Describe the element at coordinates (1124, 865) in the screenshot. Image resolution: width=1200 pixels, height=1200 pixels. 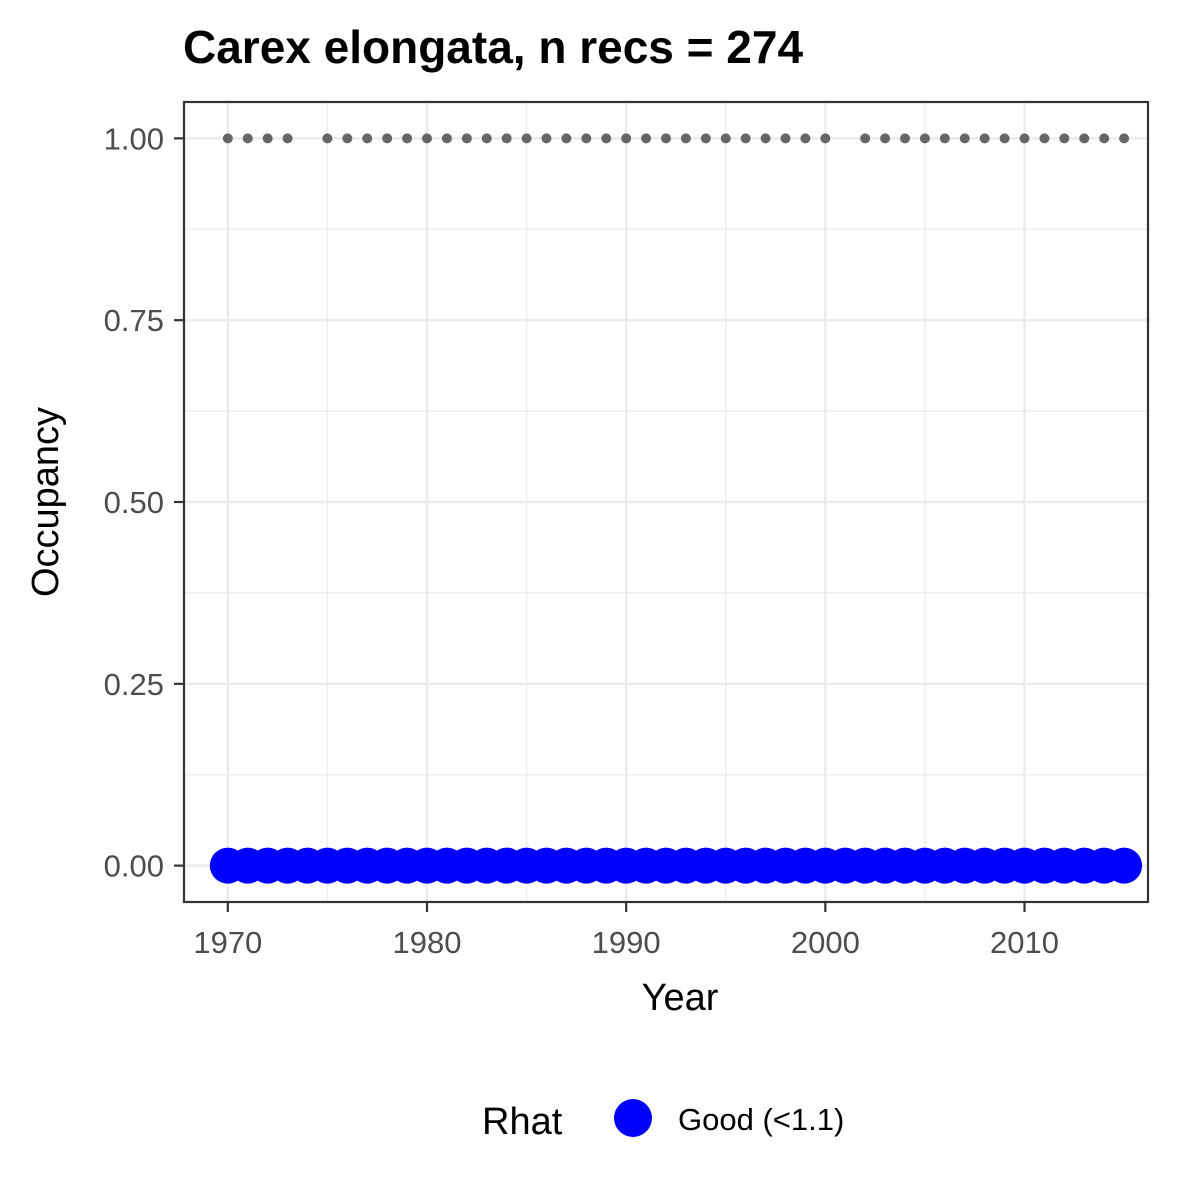
I see `occupancy-point` at that location.